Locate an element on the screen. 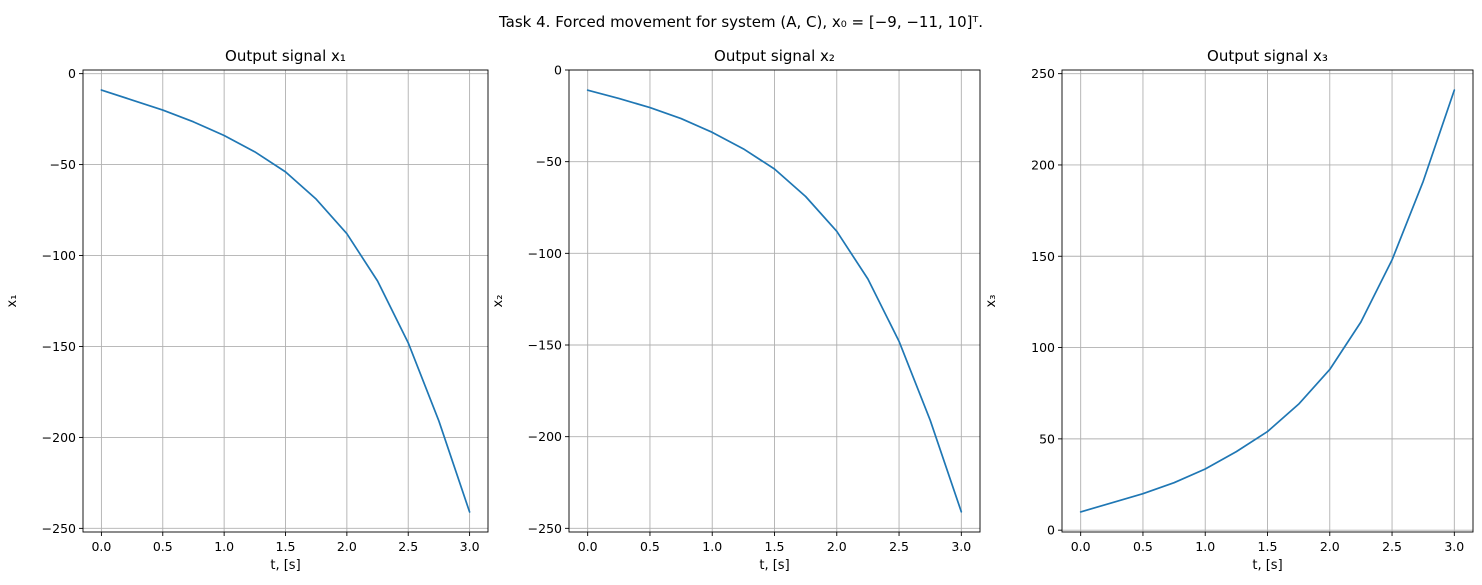 Image resolution: width=1482 pixels, height=585 pixels. y-axis-label: x₁ is located at coordinates (12, 301).